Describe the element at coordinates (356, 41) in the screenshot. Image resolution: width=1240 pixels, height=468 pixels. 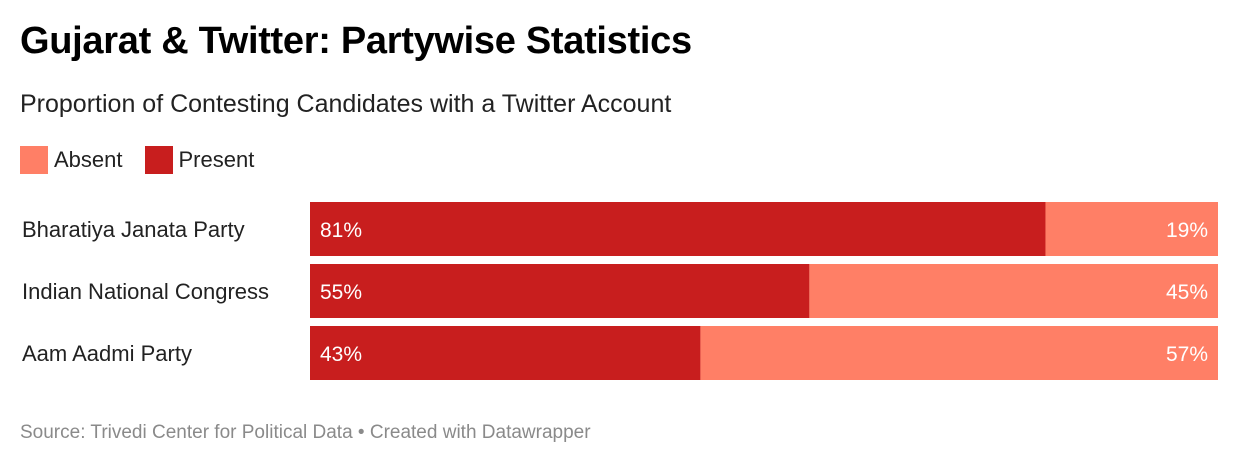
I see `chart-title: Gujarat & Twitter: Partywise Statistics` at that location.